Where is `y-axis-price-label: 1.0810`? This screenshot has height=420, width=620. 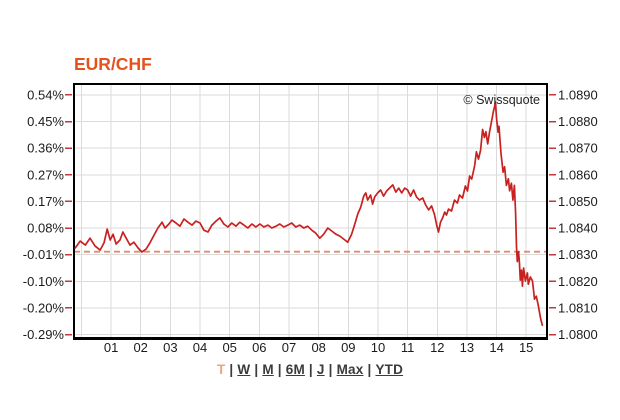 y-axis-price-label: 1.0810 is located at coordinates (578, 307).